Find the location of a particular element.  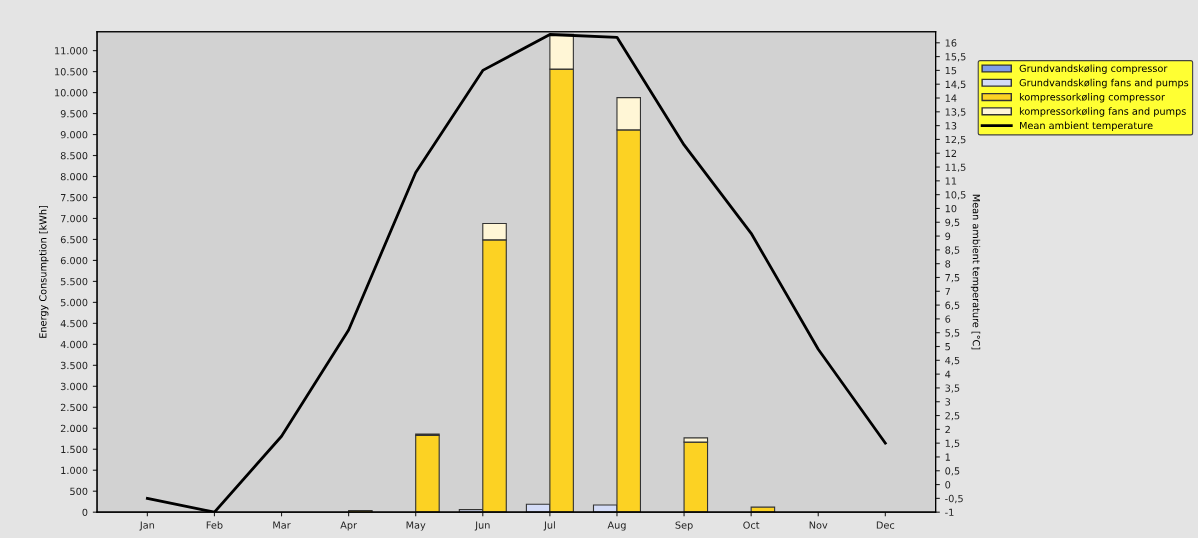

y2-tick-label: 3,5 is located at coordinates (952, 388).